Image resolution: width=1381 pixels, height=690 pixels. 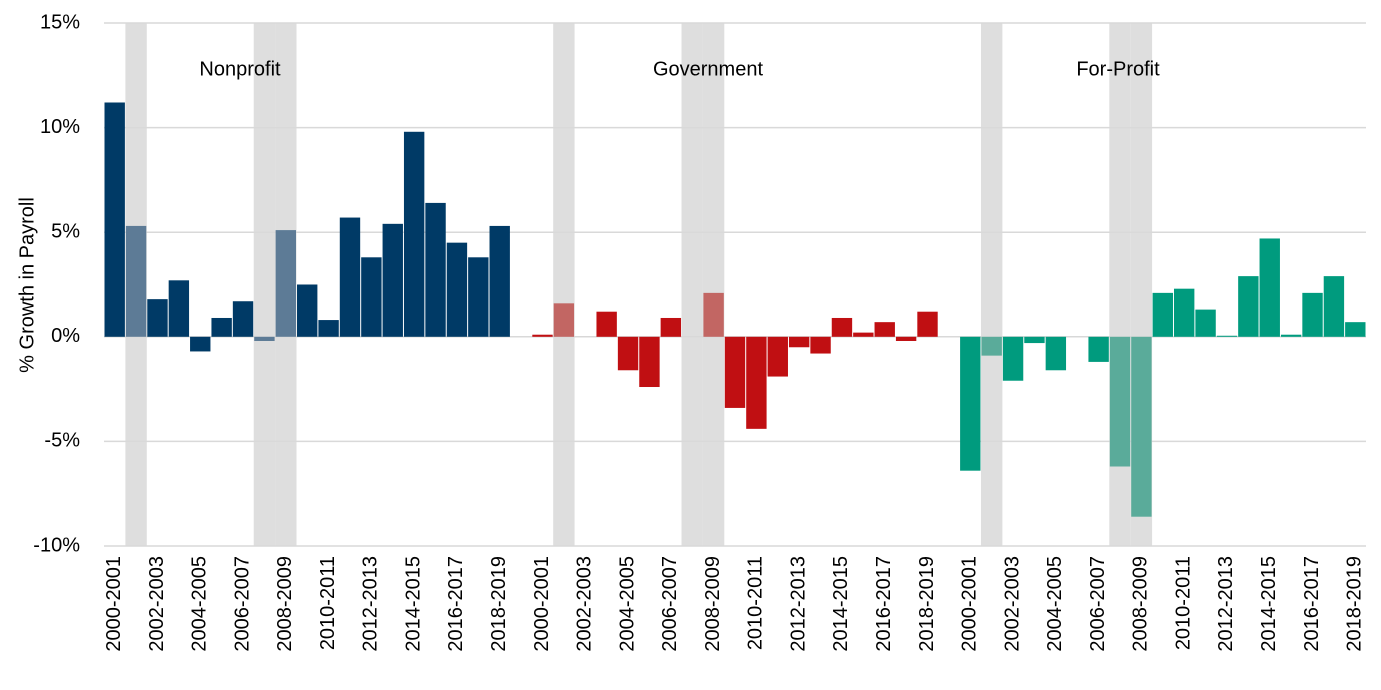 I want to click on y-tick-label: -5%, so click(x=62, y=441).